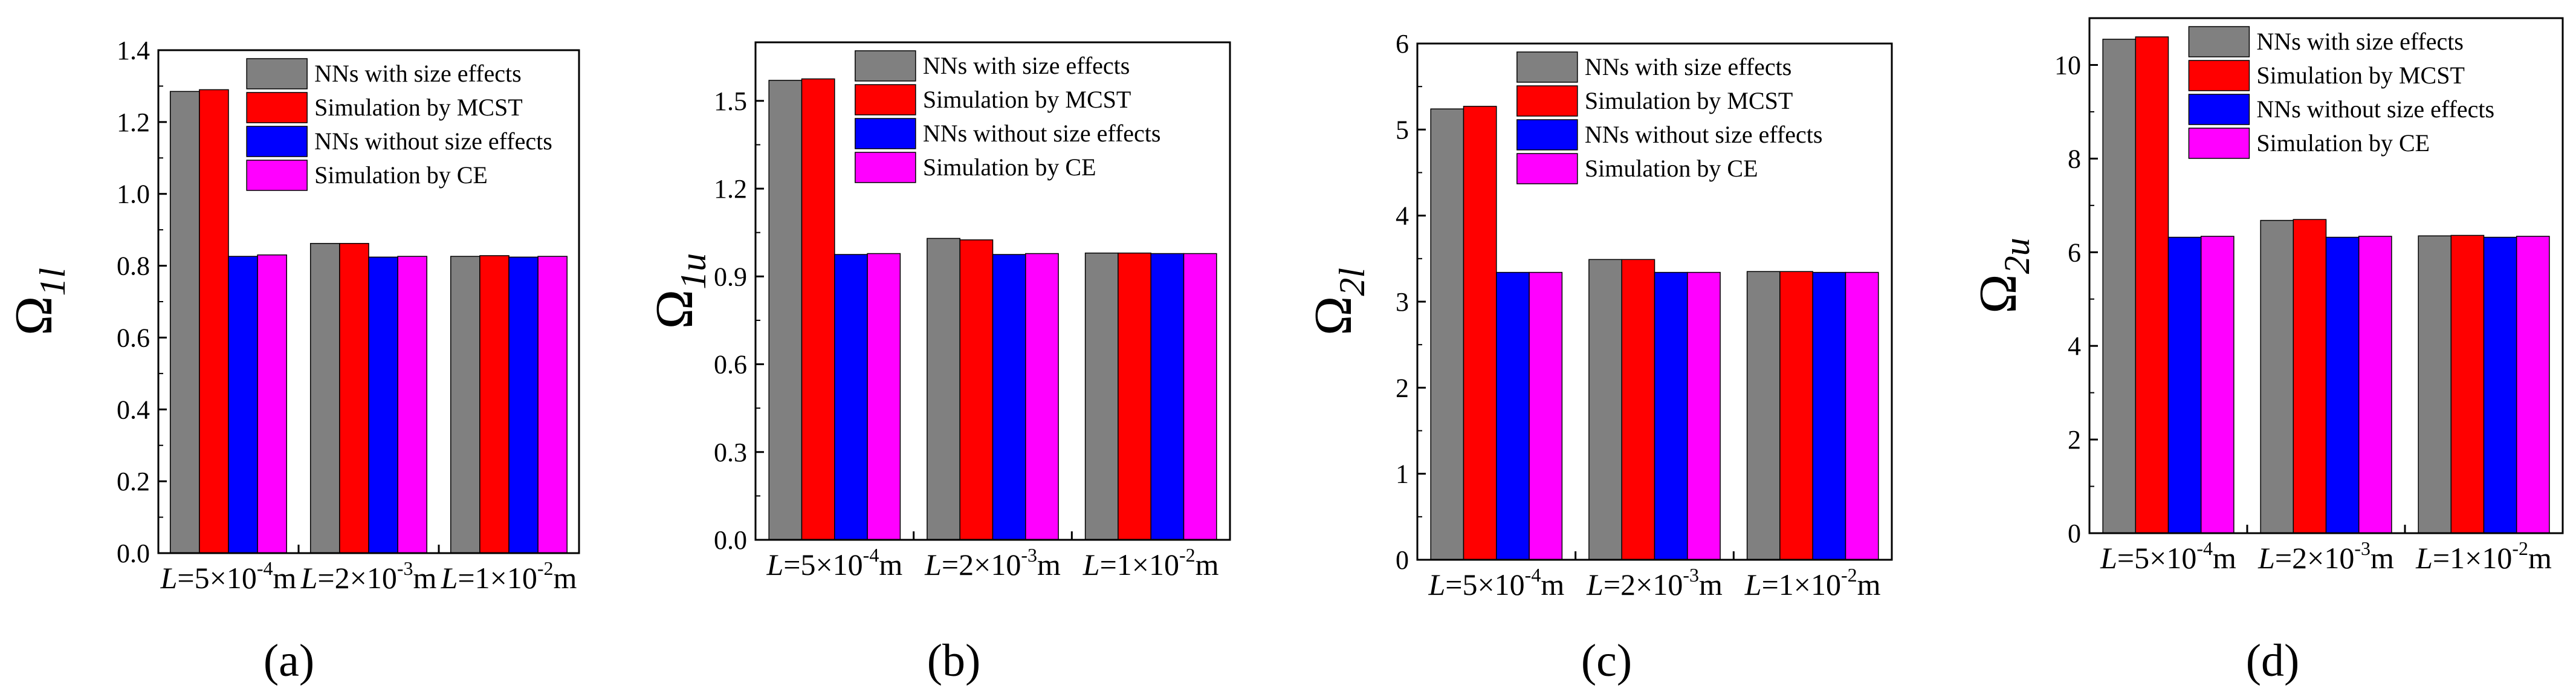  Describe the element at coordinates (1606, 660) in the screenshot. I see `panel-label: (c)` at that location.